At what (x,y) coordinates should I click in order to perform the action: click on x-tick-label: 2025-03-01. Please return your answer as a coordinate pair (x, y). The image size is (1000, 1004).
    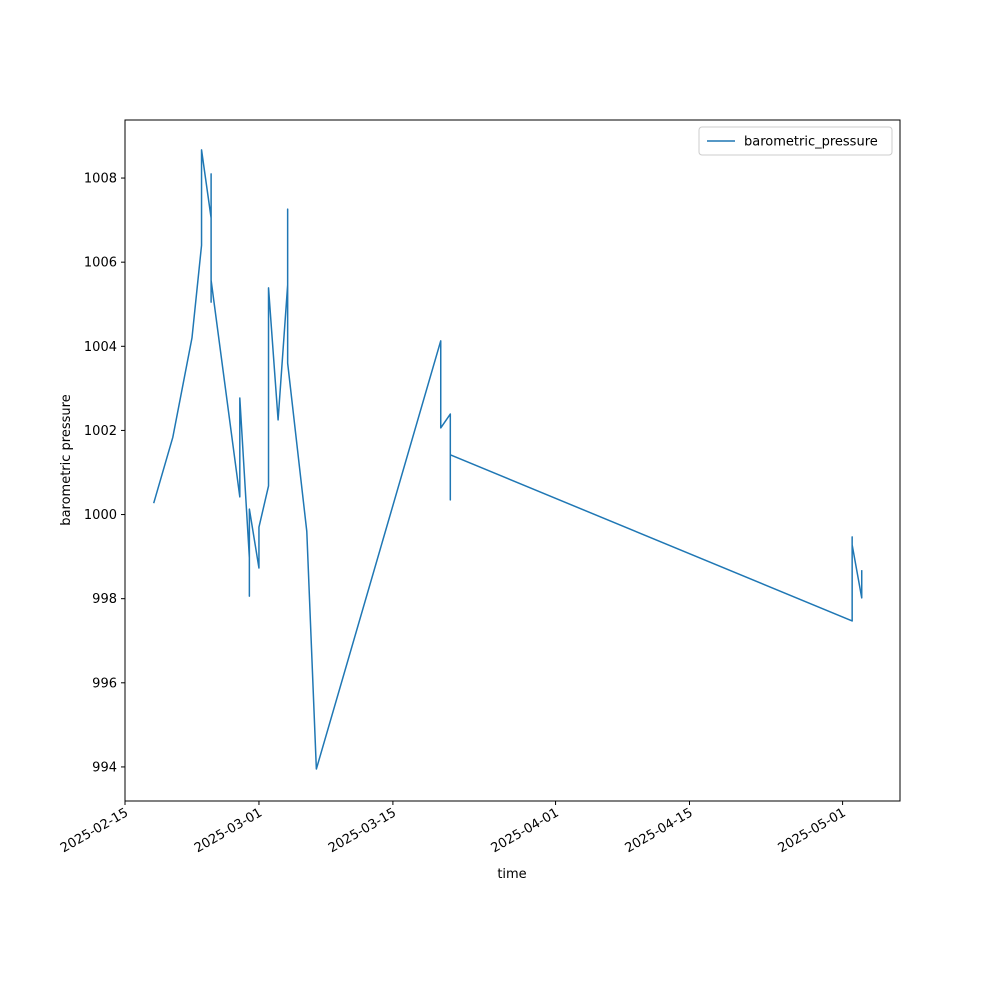
    Looking at the image, I should click on (228, 830).